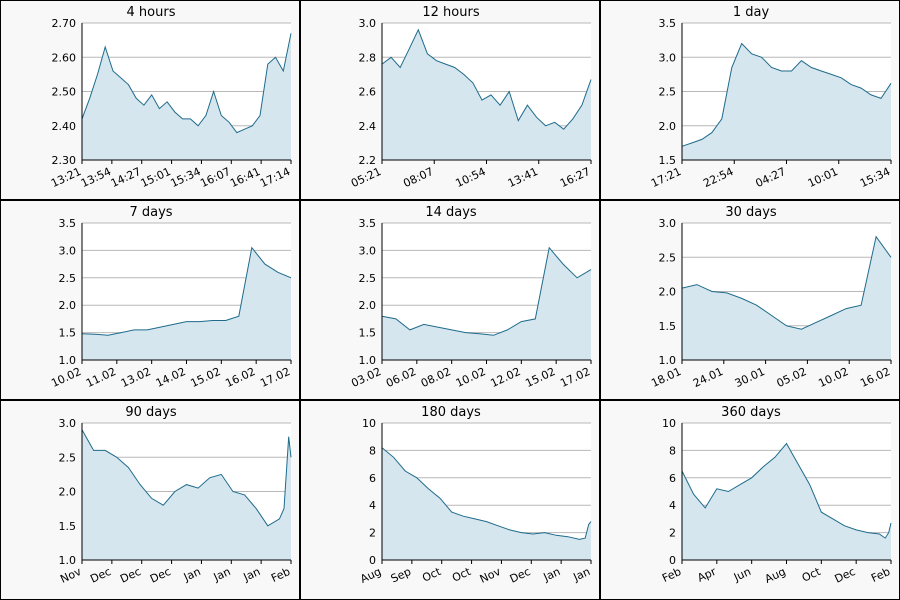 The height and width of the screenshot is (600, 900). Describe the element at coordinates (368, 126) in the screenshot. I see `y-tick-label: 2.4` at that location.